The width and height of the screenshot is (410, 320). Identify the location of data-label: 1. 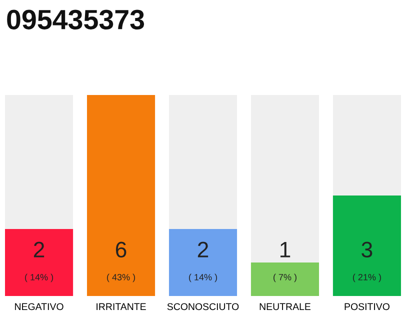
(285, 250).